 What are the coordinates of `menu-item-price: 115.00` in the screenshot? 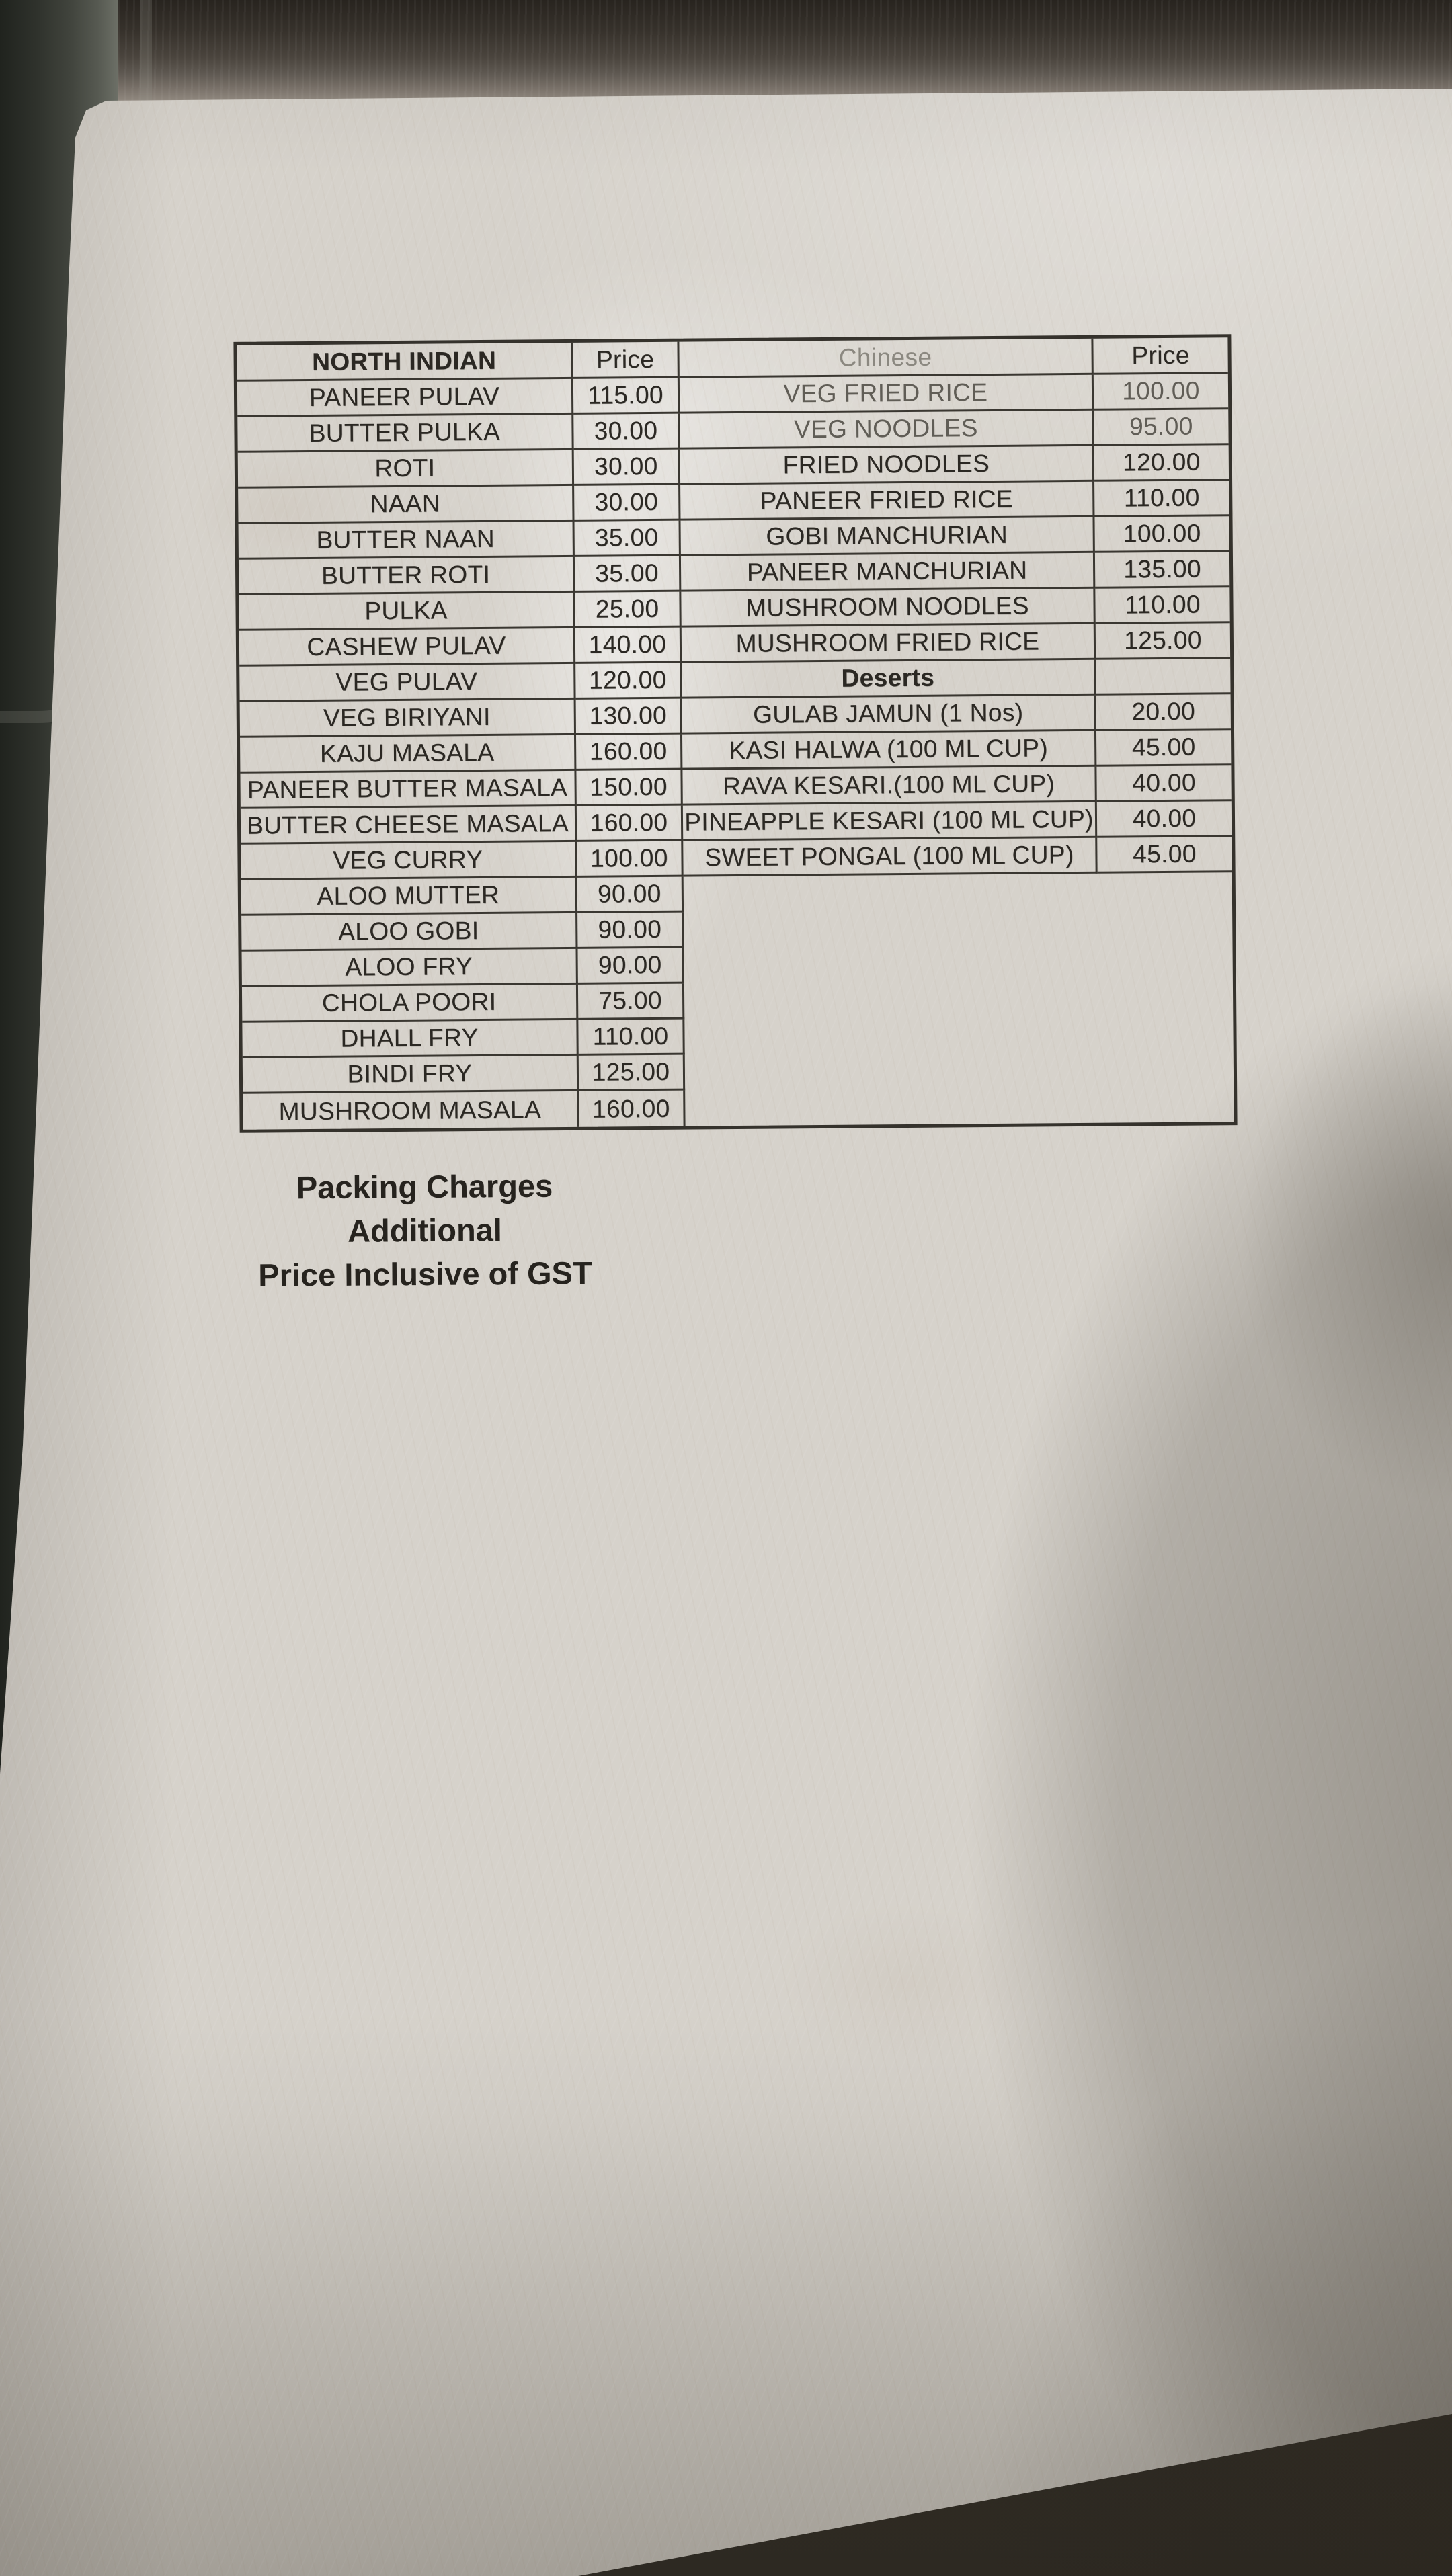 It's located at (626, 396).